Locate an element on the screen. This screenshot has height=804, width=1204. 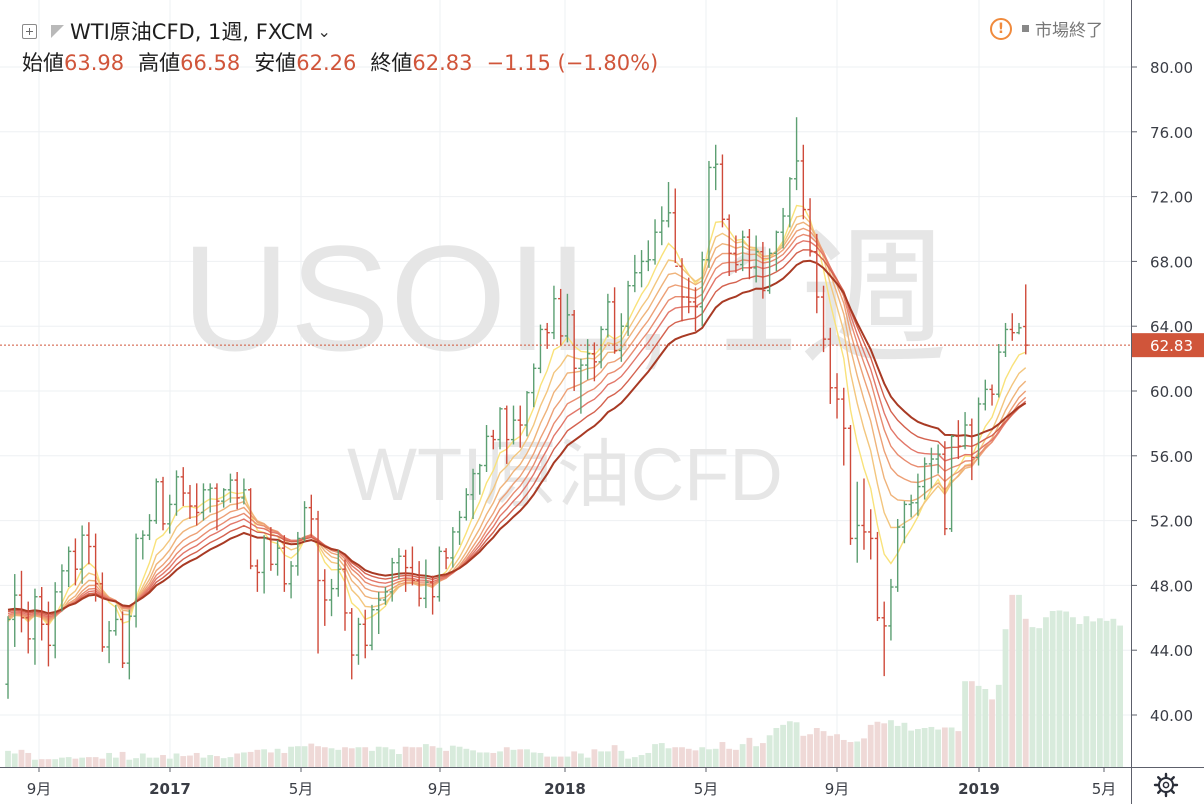
x-tick-label: 5月 is located at coordinates (706, 789).